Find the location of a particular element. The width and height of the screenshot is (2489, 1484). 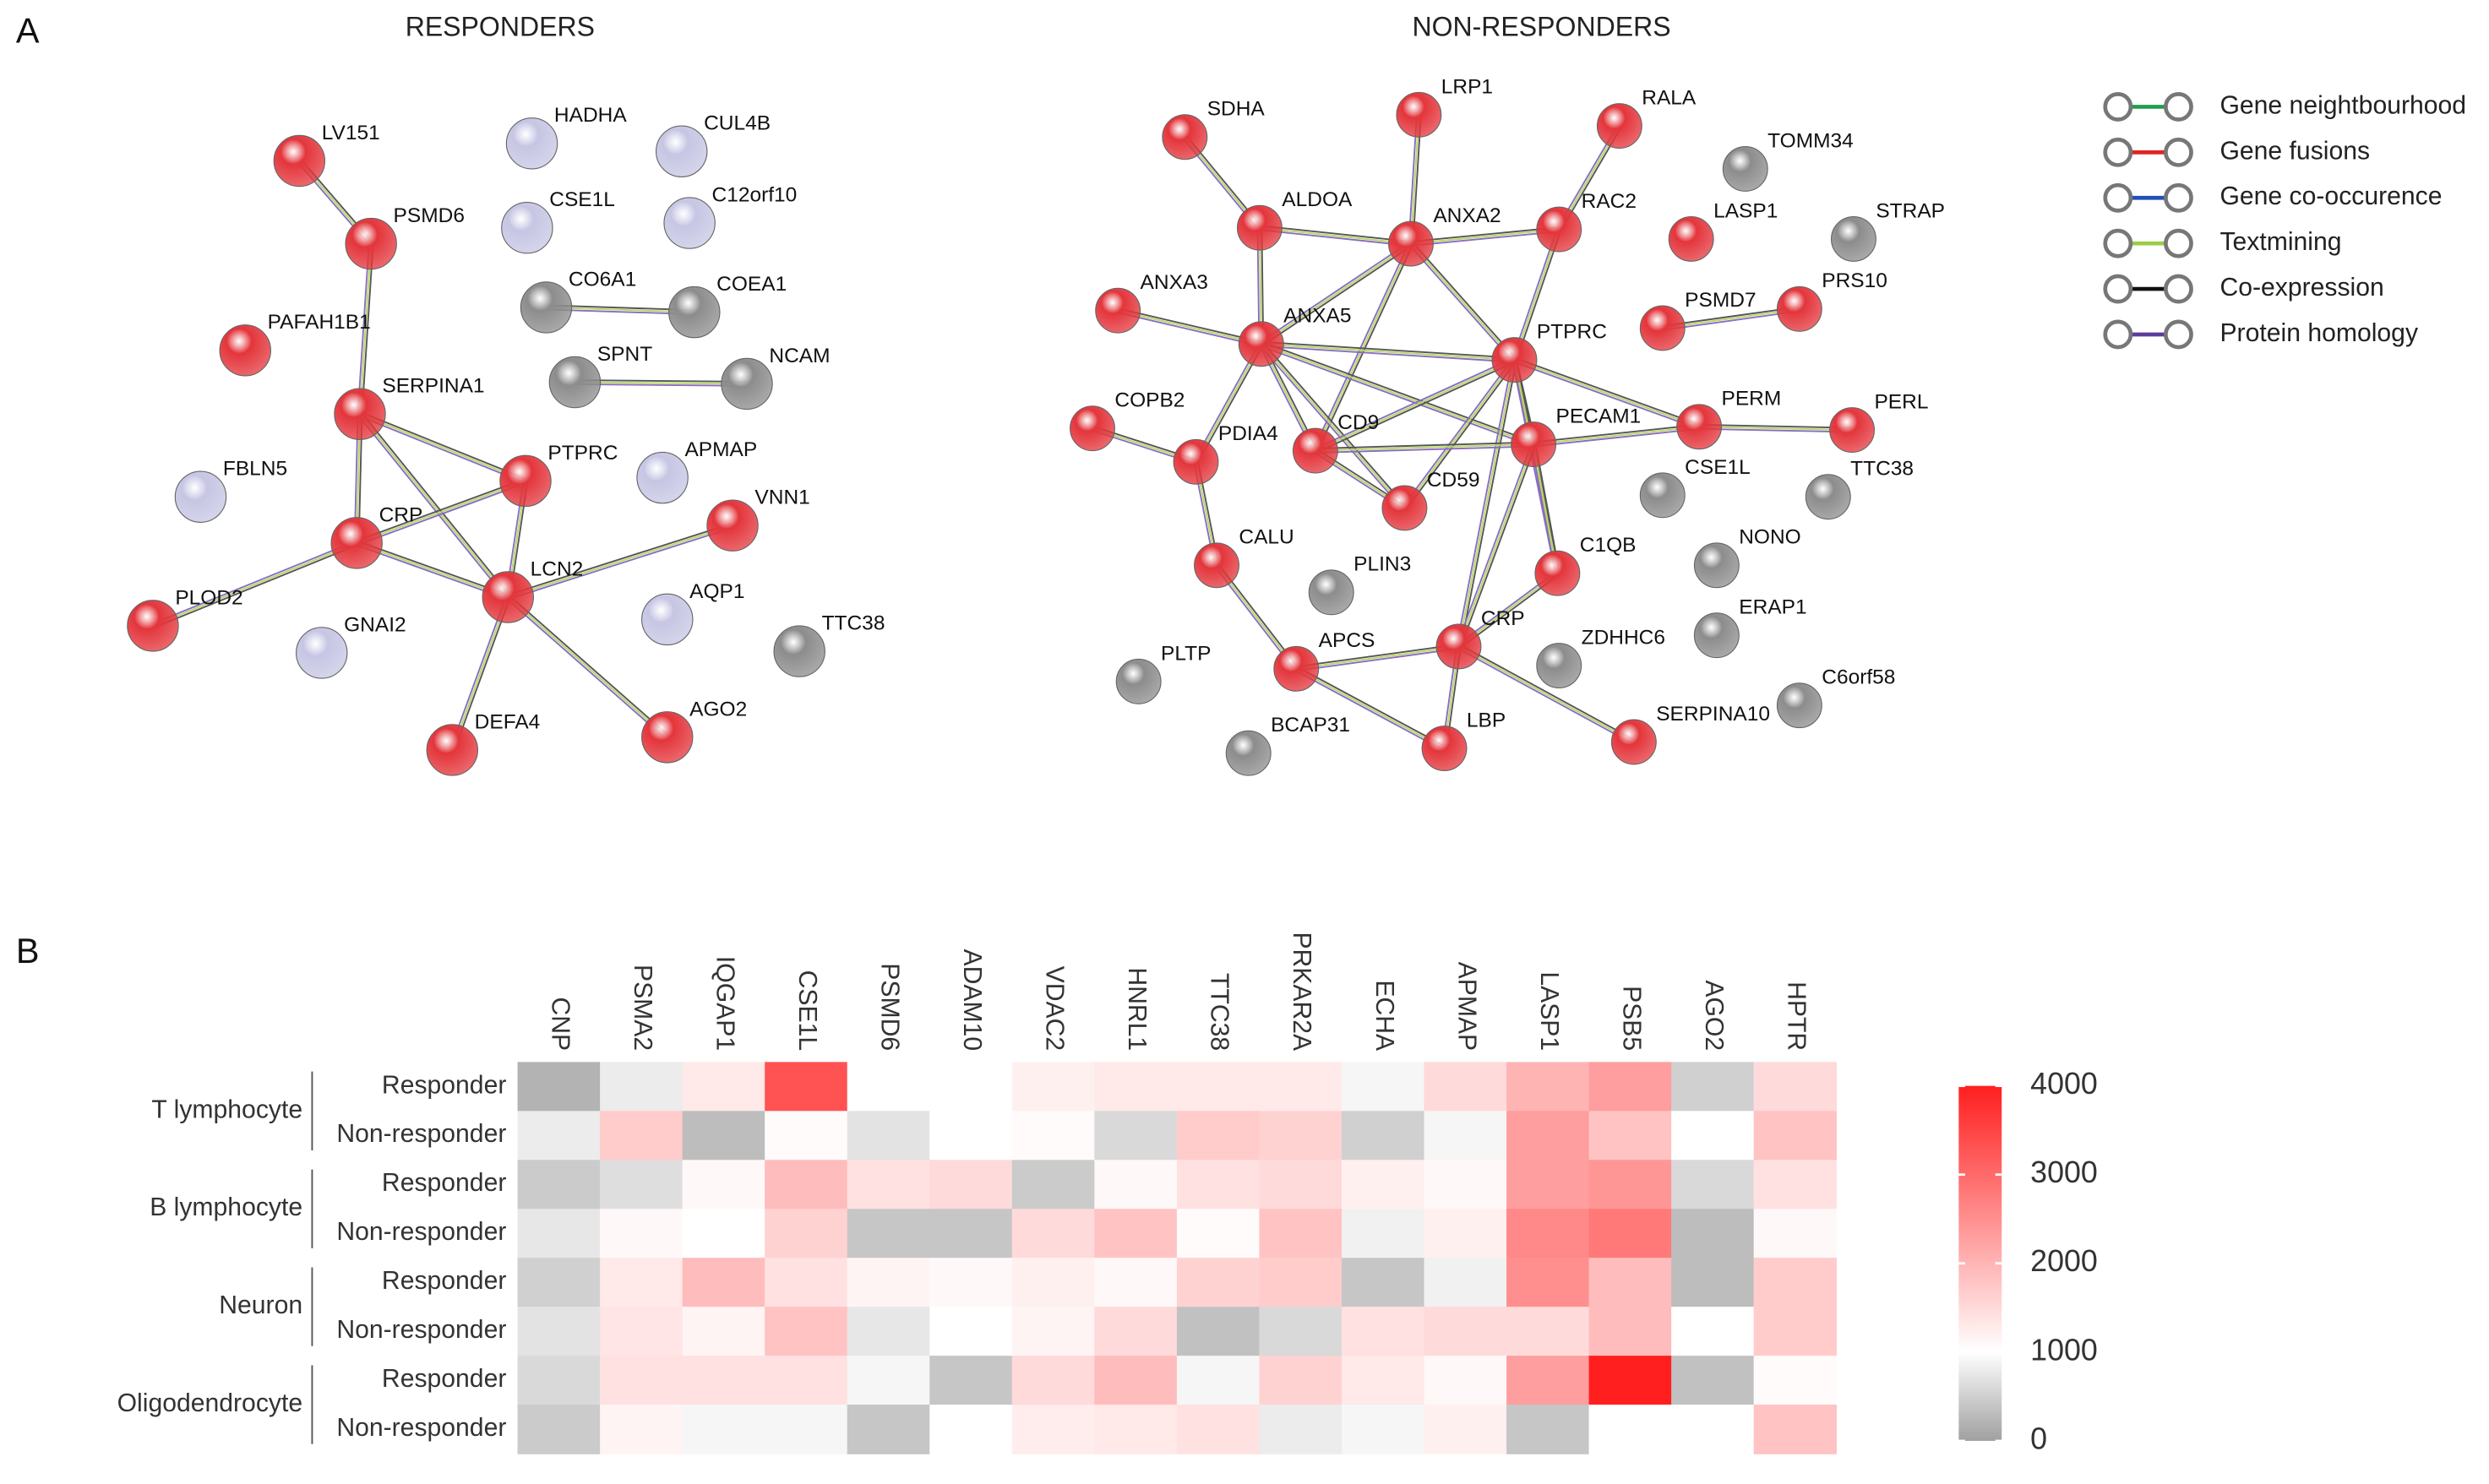

node-label: PECAM1 is located at coordinates (1598, 416).